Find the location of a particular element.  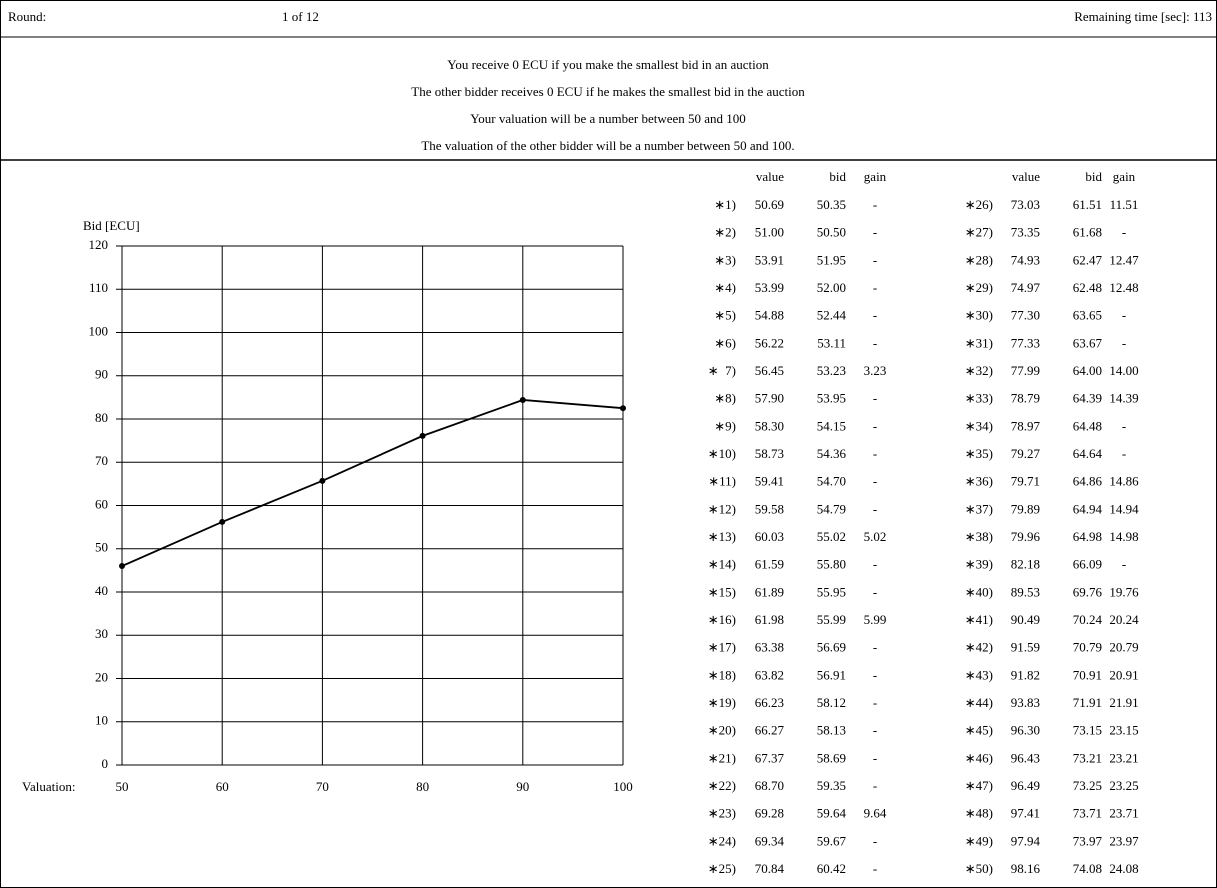

value-cell: 61.89 is located at coordinates (769, 591).